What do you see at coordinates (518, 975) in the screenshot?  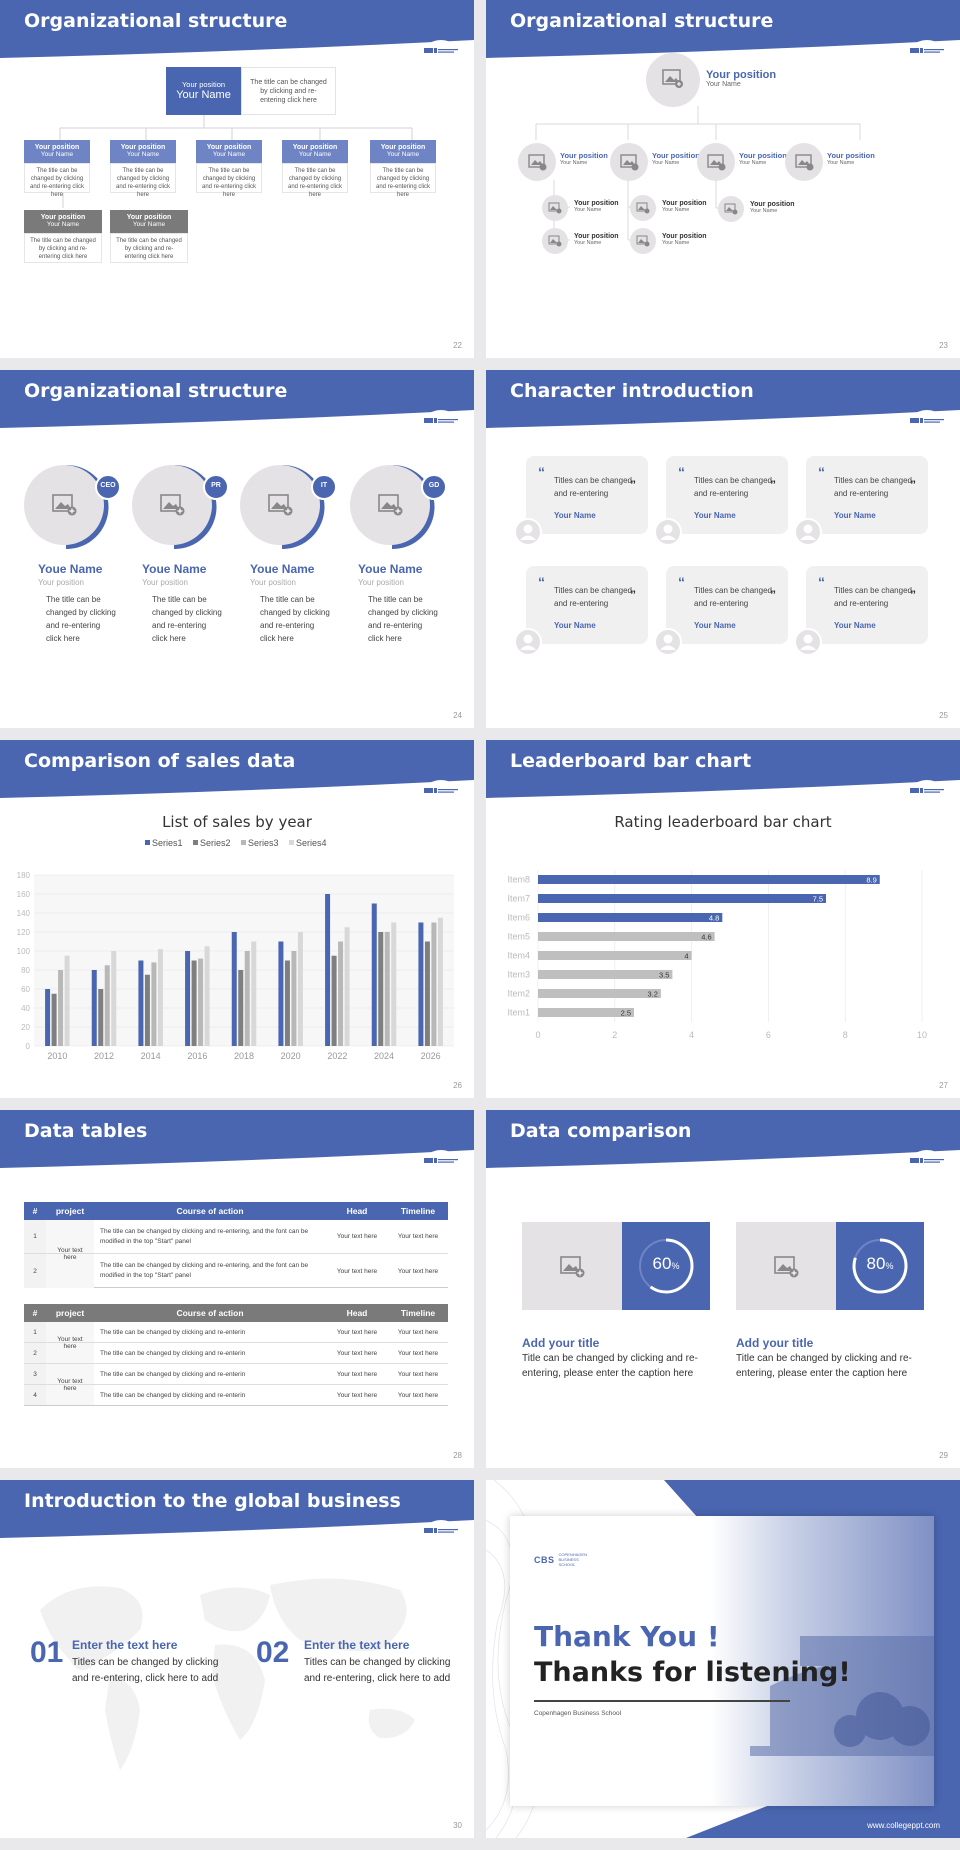 I see `y-tick-label: Item3` at bounding box center [518, 975].